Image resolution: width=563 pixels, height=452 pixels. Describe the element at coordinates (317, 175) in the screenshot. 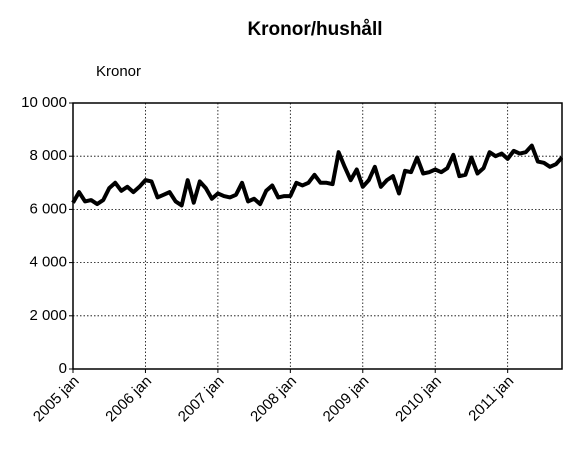

I see `data-line` at that location.